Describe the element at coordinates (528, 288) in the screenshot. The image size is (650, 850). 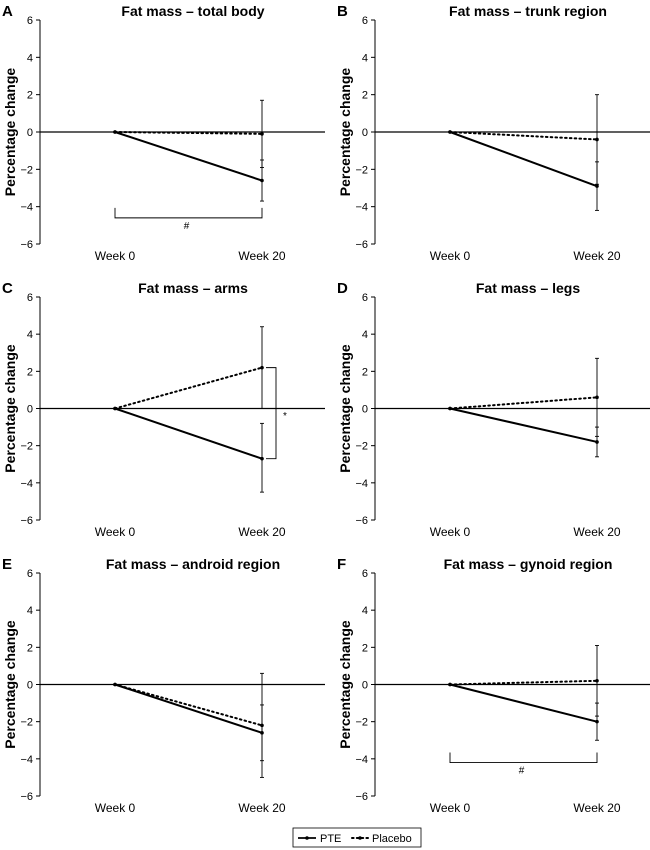
I see `panel-title: Fat mass – legs` at that location.